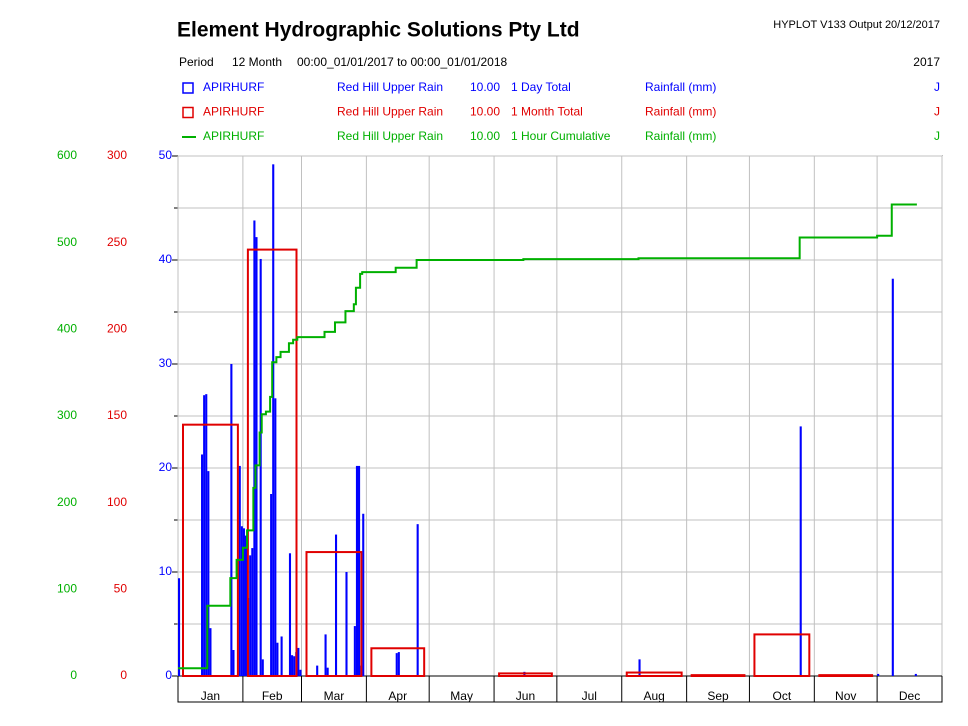 The image size is (968, 726). I want to click on y-tick-label: 40, so click(166, 259).